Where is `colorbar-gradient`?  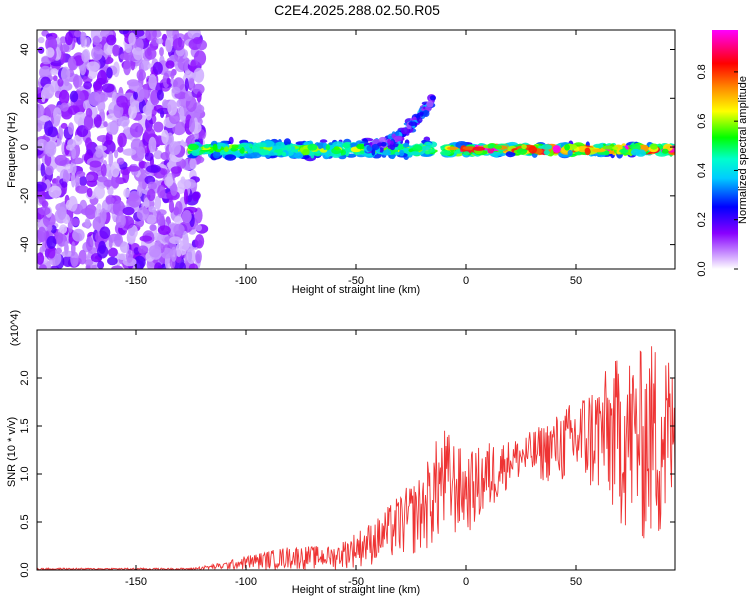 colorbar-gradient is located at coordinates (725, 149).